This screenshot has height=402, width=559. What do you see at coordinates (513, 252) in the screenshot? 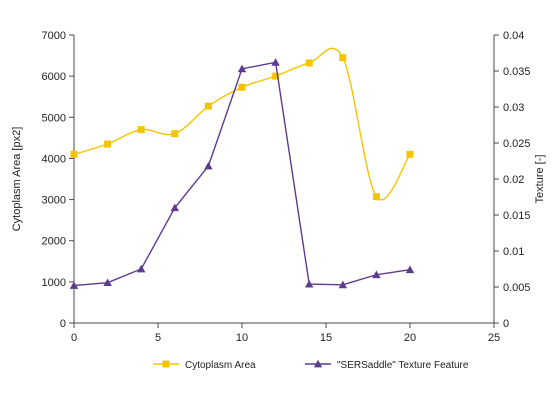
I see `y2-tick-label: 0.01` at bounding box center [513, 252].